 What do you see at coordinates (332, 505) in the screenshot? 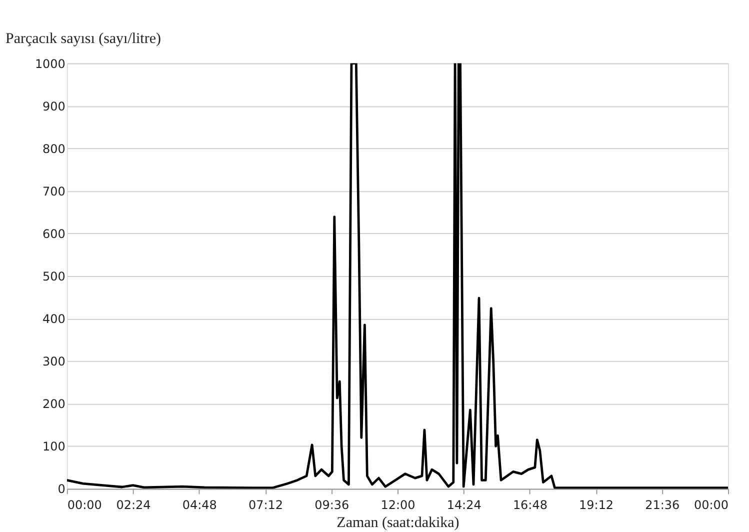
I see `x-tick-label: 09:36` at bounding box center [332, 505].